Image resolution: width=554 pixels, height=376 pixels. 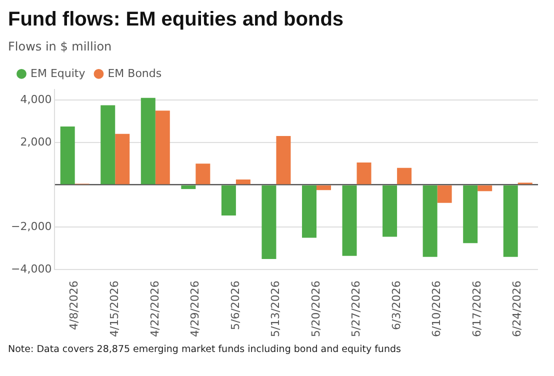 What do you see at coordinates (60, 46) in the screenshot?
I see `chart-subtitle: Flows in $ million` at bounding box center [60, 46].